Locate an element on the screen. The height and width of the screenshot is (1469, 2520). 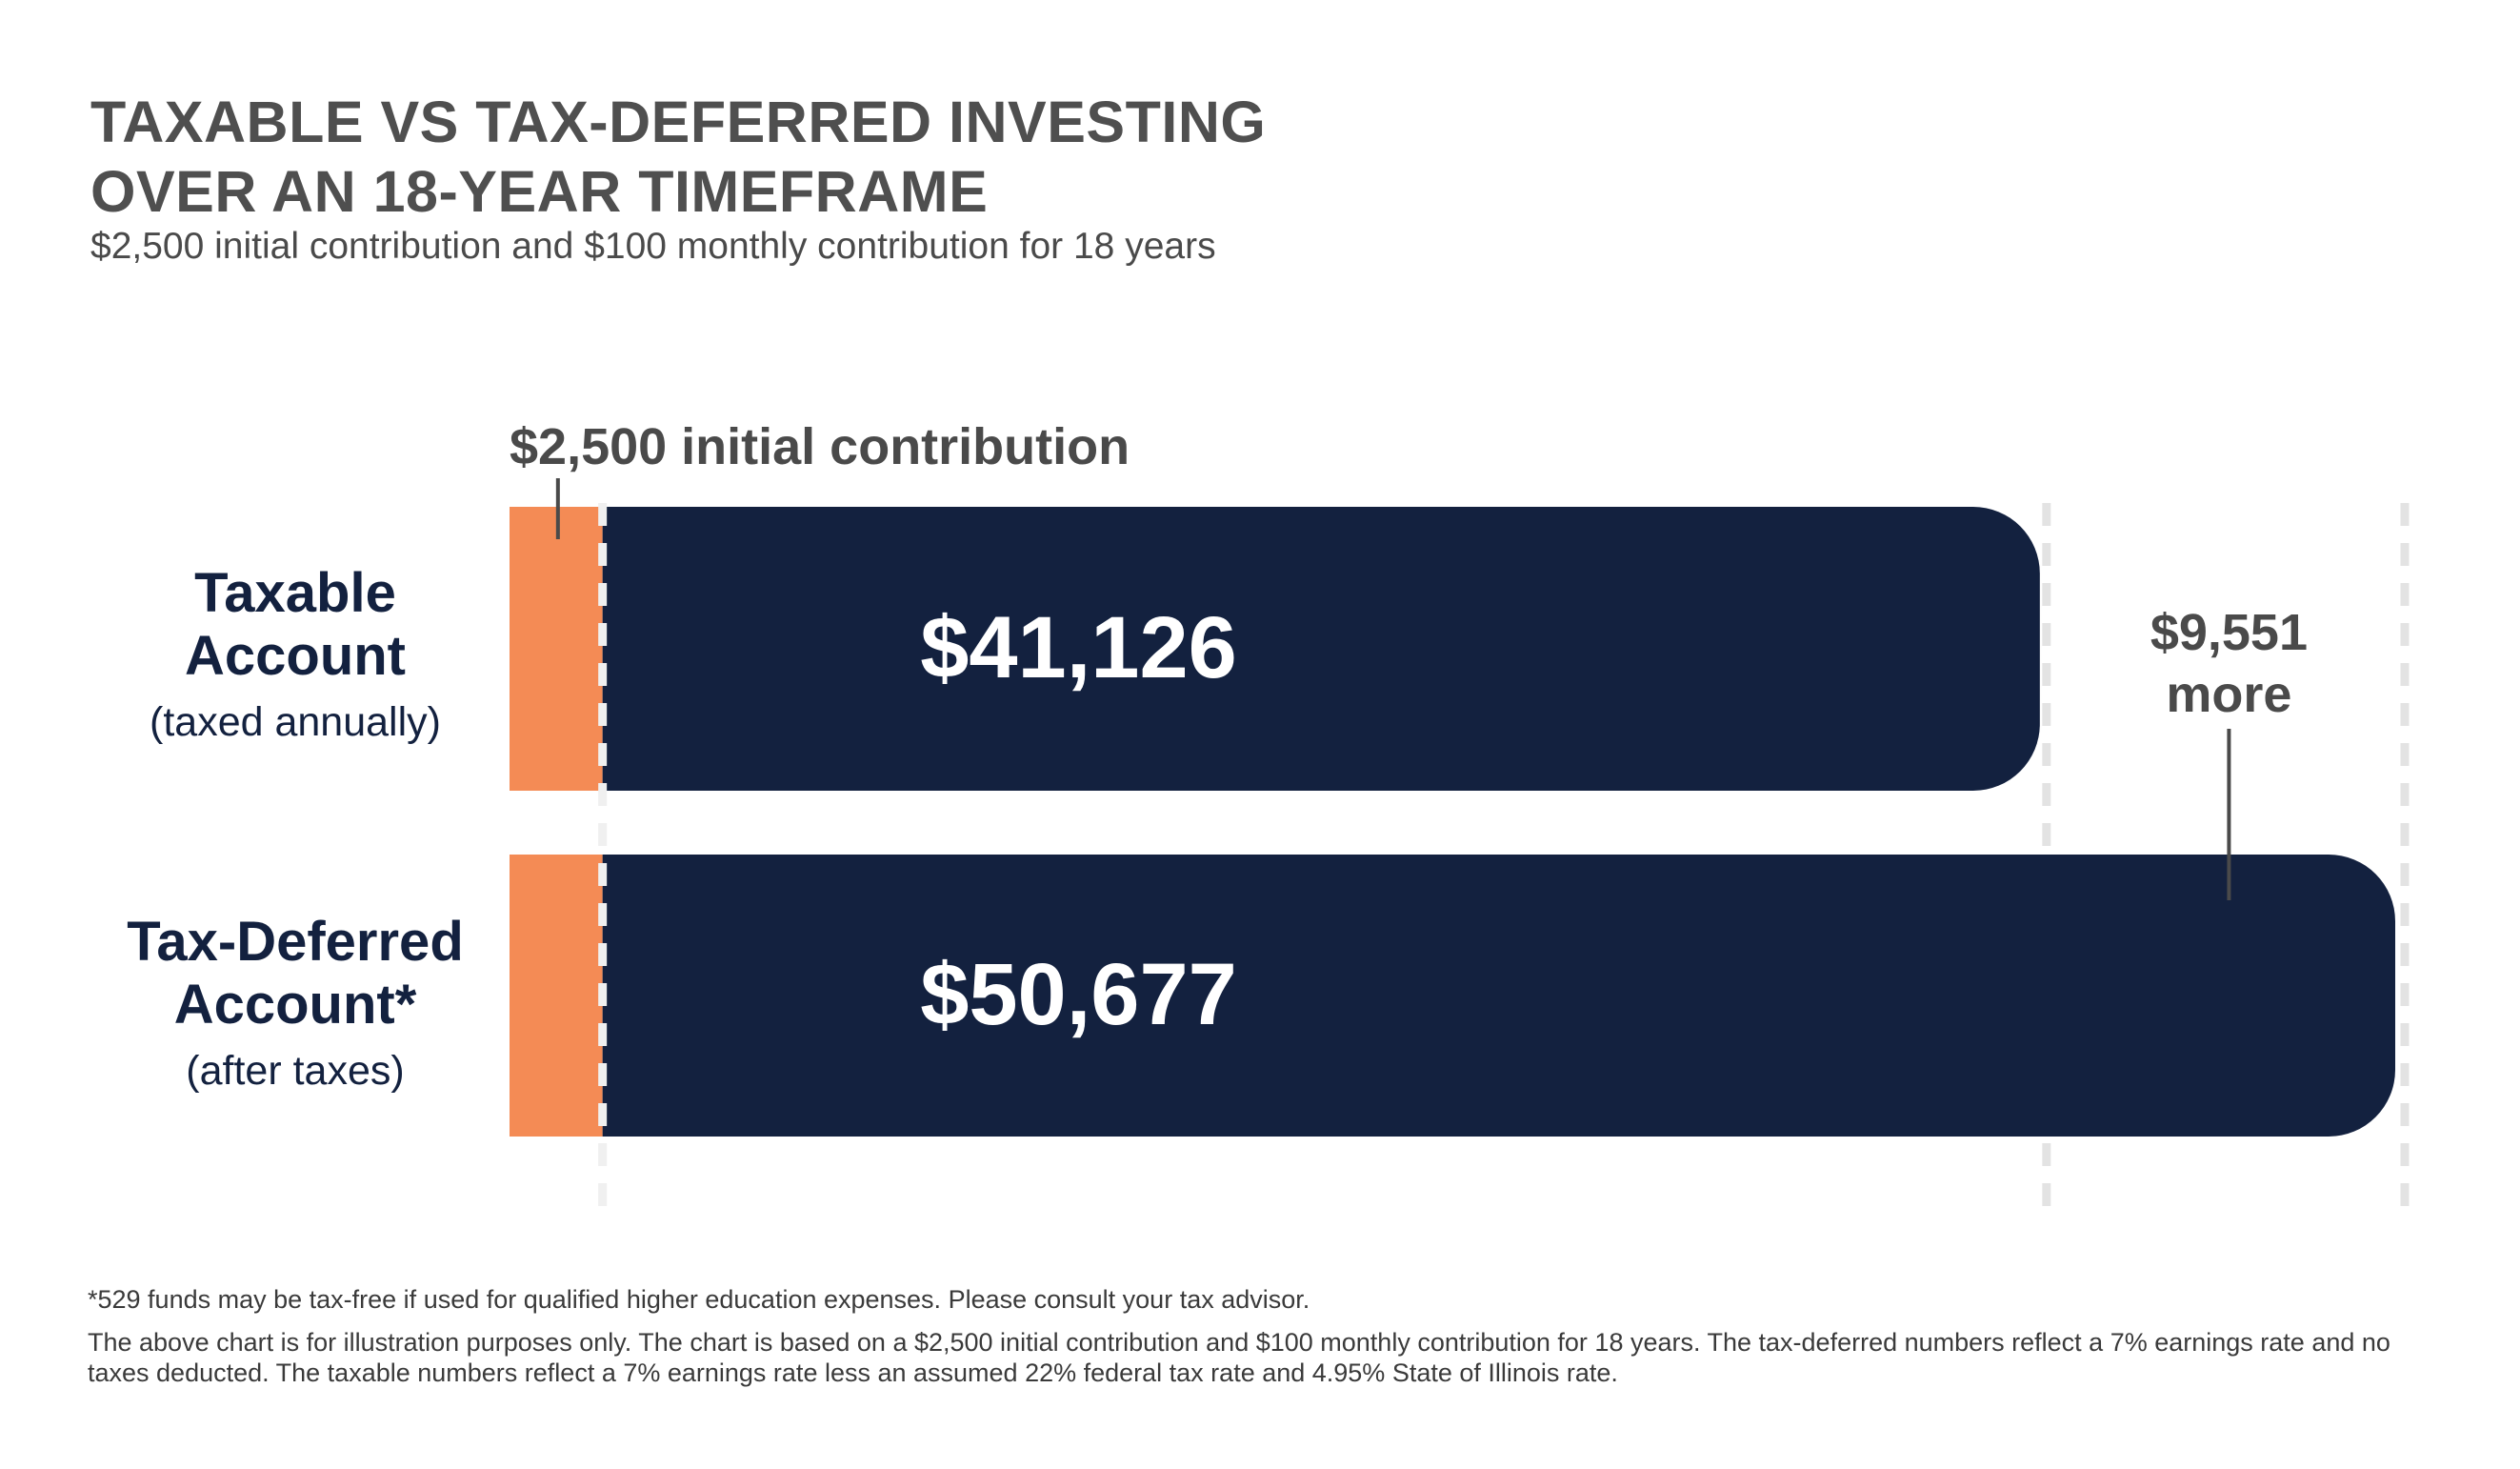
row-label-main: Account is located at coordinates (295, 656).